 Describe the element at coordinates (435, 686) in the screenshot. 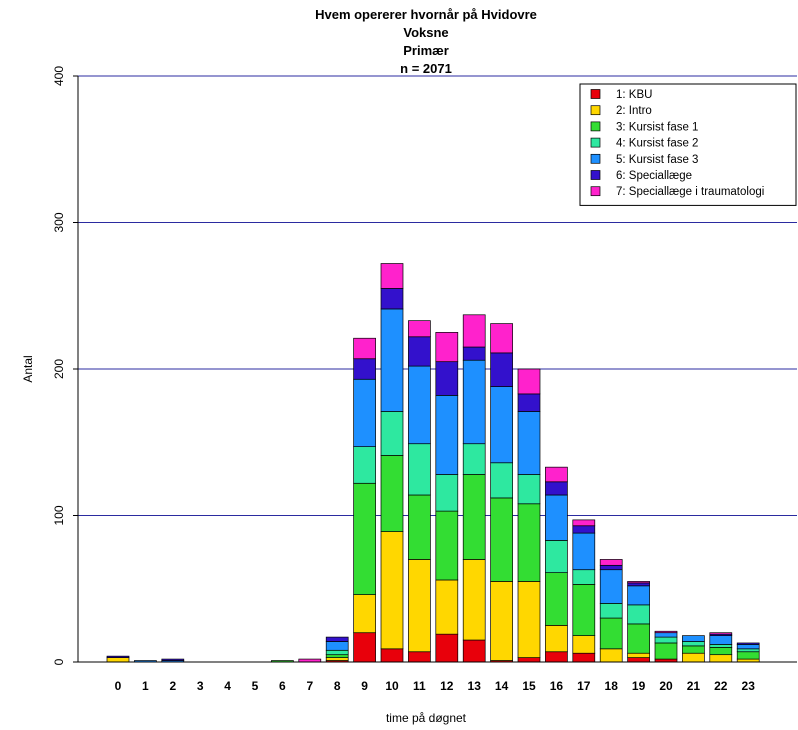

I see `x-axis-ticks: 0 1 2 3 4 5 6 7 8 9 10 11 12 13 14 15 16 17 18 19 20 21 22 23` at that location.